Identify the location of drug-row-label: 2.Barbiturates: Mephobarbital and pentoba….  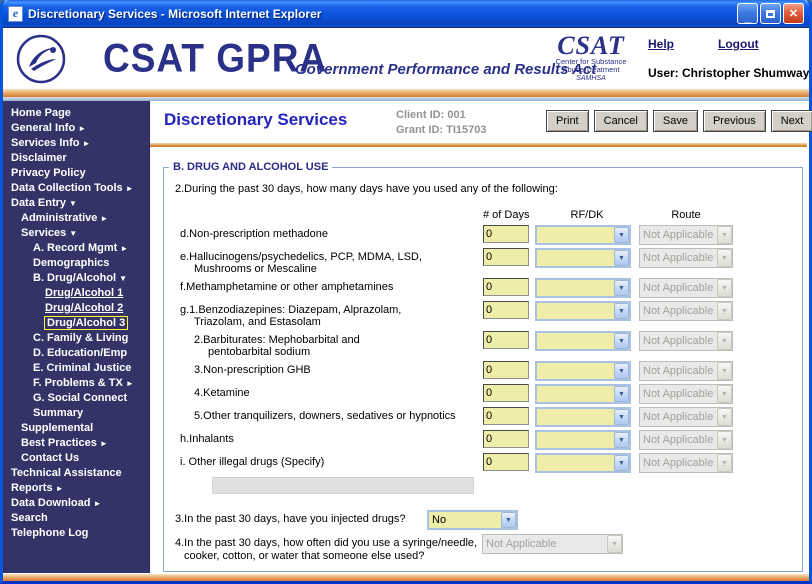
(277, 346).